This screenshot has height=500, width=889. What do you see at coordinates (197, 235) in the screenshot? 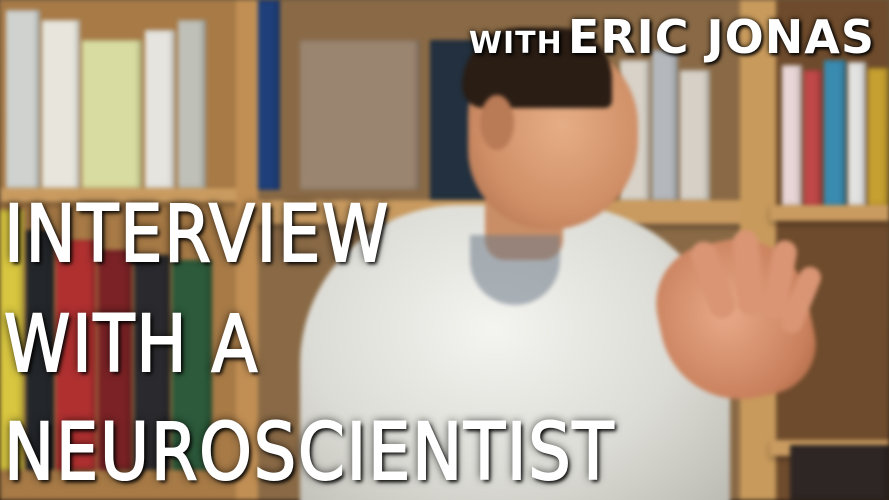
I see `title-line-1: INTERVIEW` at bounding box center [197, 235].